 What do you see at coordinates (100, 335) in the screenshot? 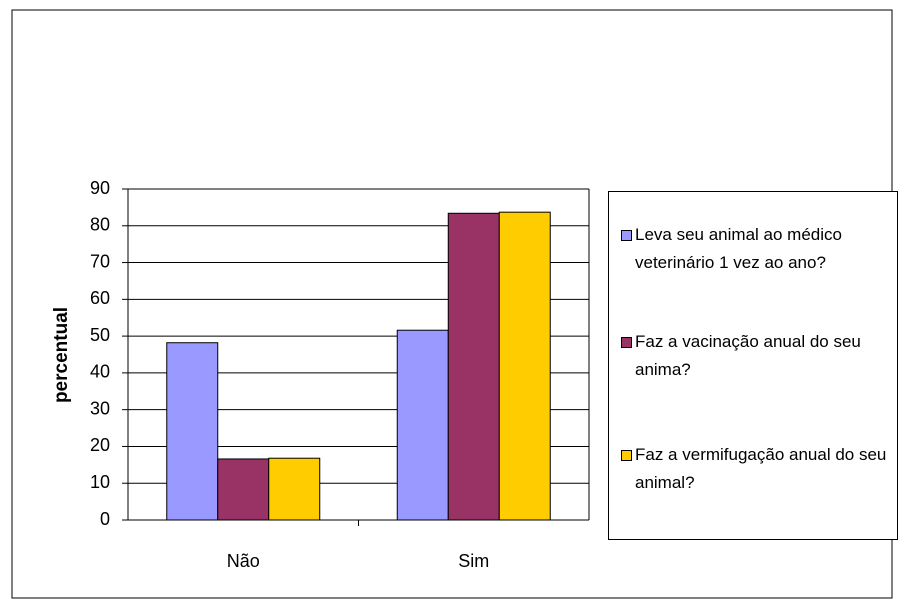
I see `y-tick-label: 50` at bounding box center [100, 335].